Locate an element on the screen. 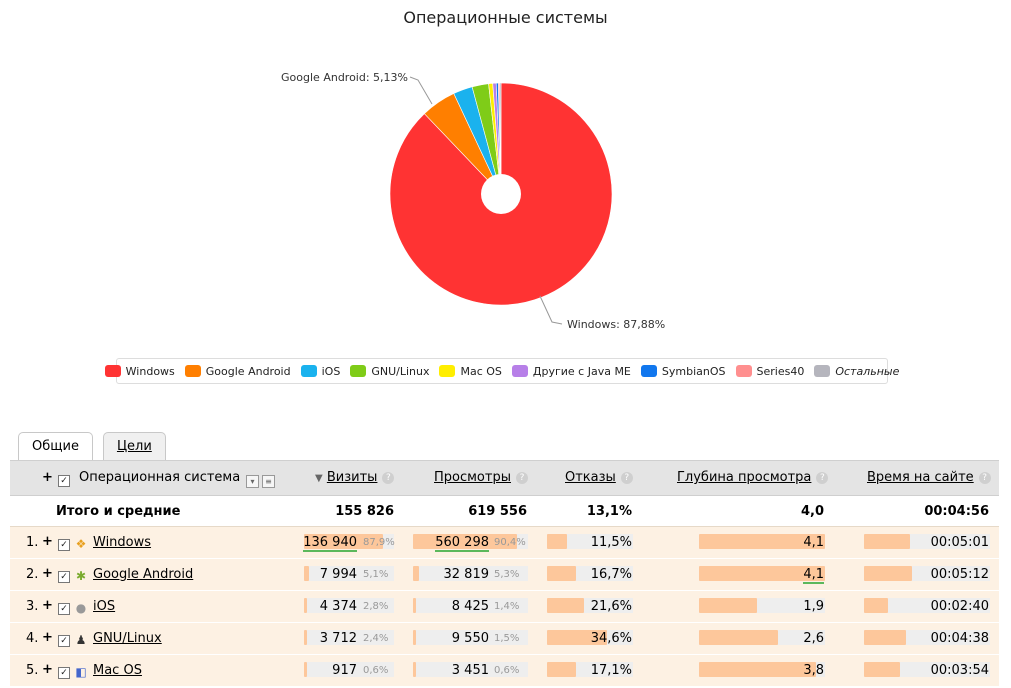 This screenshot has width=1011, height=688. depth-value: 2,6 is located at coordinates (813, 638).